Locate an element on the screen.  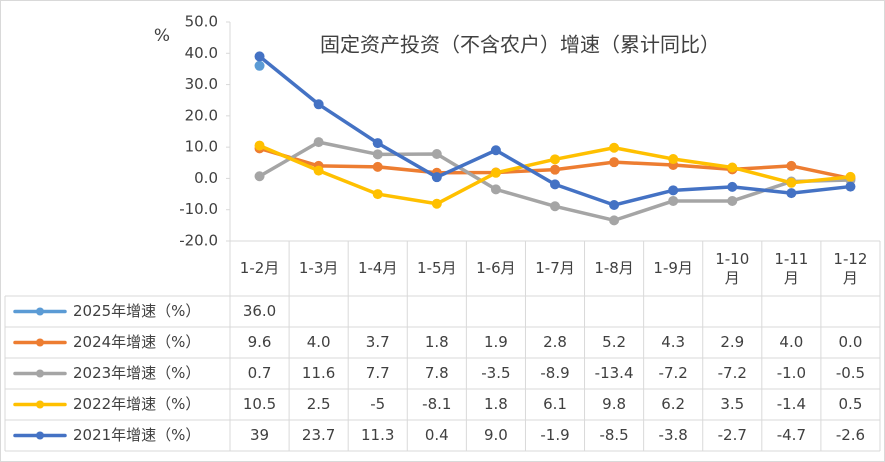
legend-label: 2021年增速（%） is located at coordinates (136, 435).